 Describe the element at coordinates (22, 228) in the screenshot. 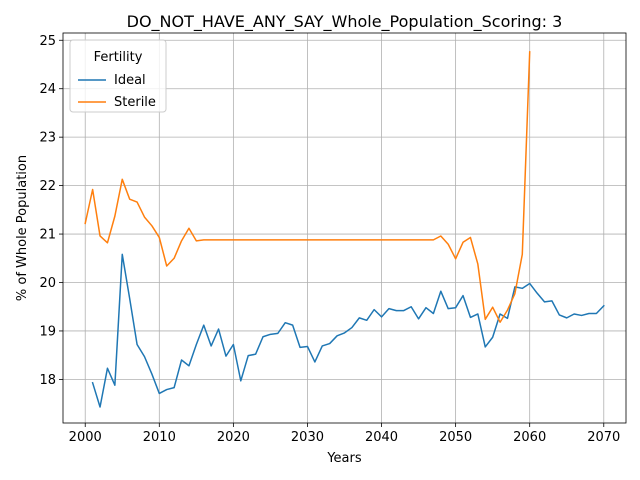

I see `y-axis-label: % of Whole Population` at that location.